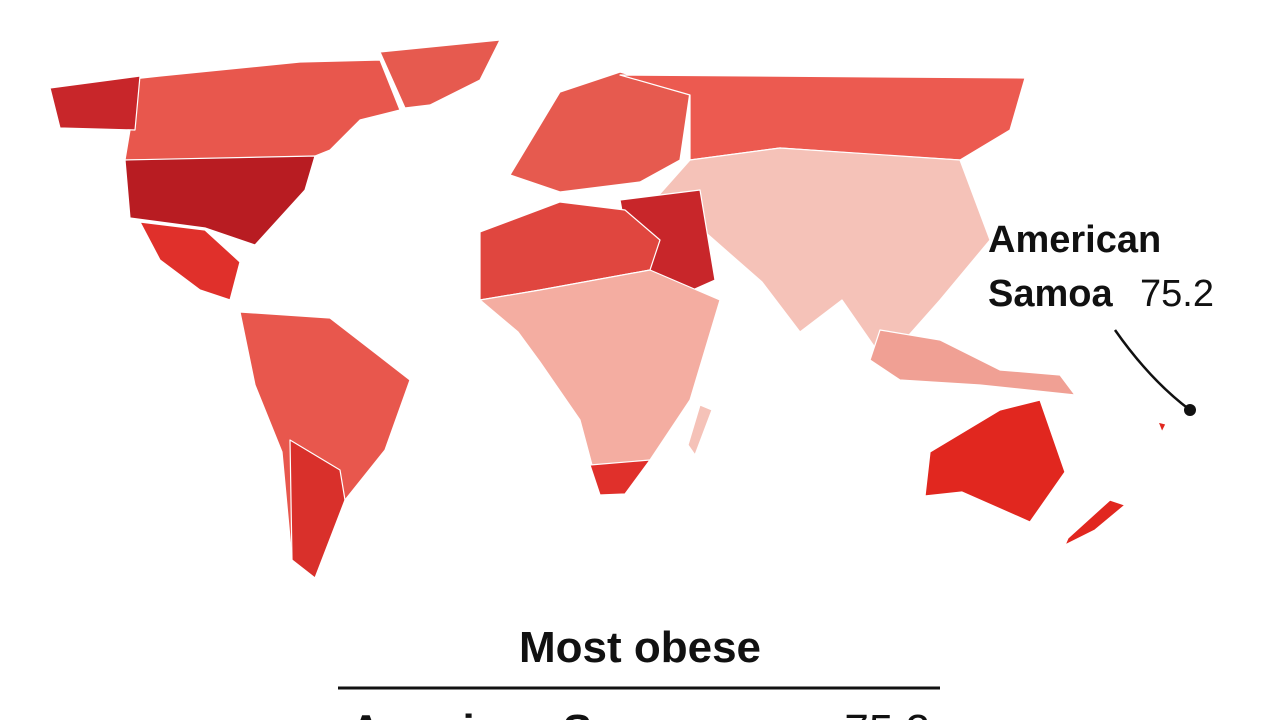  I want to click on greenland, so click(440, 74).